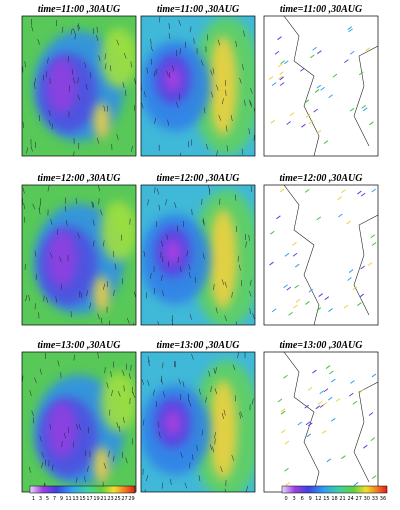 The width and height of the screenshot is (400, 510). What do you see at coordinates (350, 499) in the screenshot?
I see `colorbar-tick-label: 24` at bounding box center [350, 499].